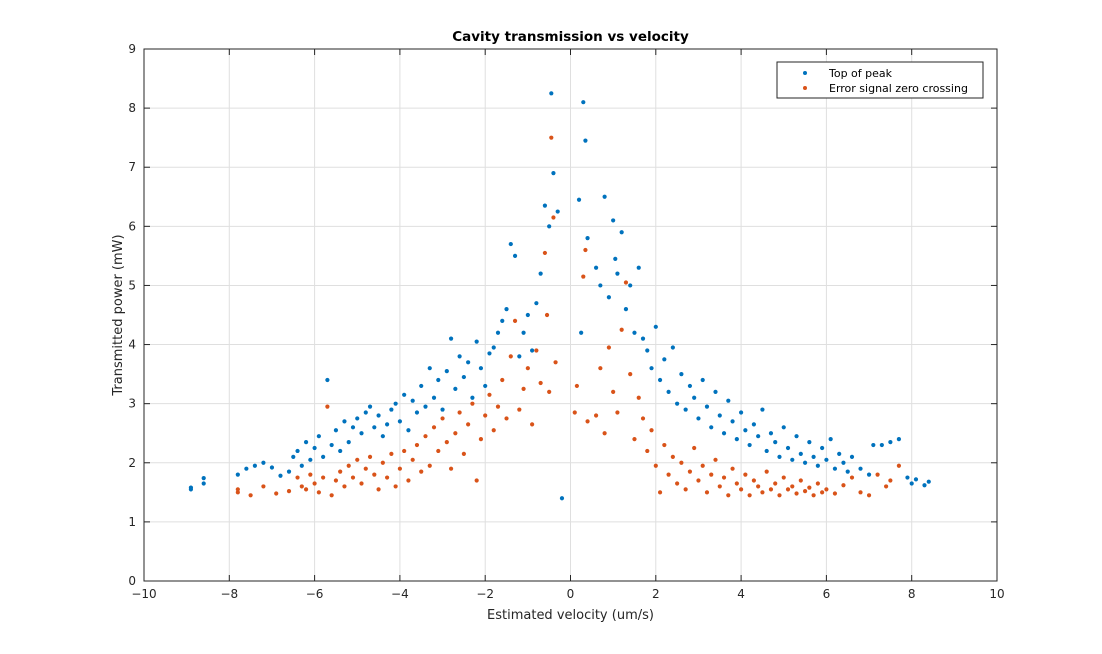 This screenshot has width=1102, height=654. I want to click on x-tick-label: −2, so click(485, 594).